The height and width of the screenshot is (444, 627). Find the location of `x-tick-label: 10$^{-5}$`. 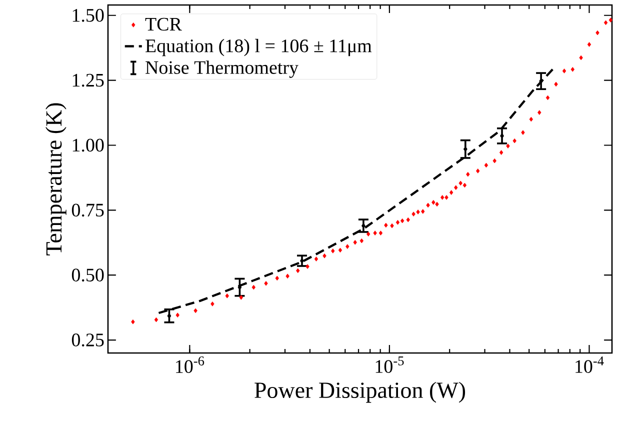

x-tick-label: 10$^{-5}$ is located at coordinates (390, 364).